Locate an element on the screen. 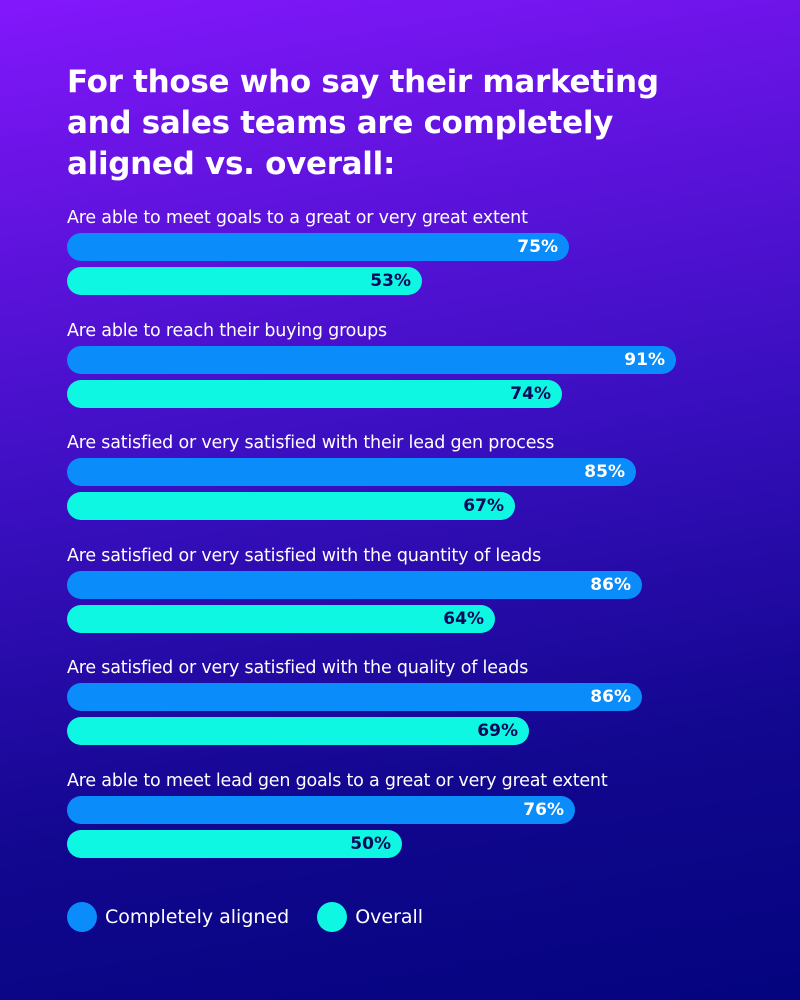 This screenshot has height=1000, width=800. legend-dot-cyan-icon is located at coordinates (332, 917).